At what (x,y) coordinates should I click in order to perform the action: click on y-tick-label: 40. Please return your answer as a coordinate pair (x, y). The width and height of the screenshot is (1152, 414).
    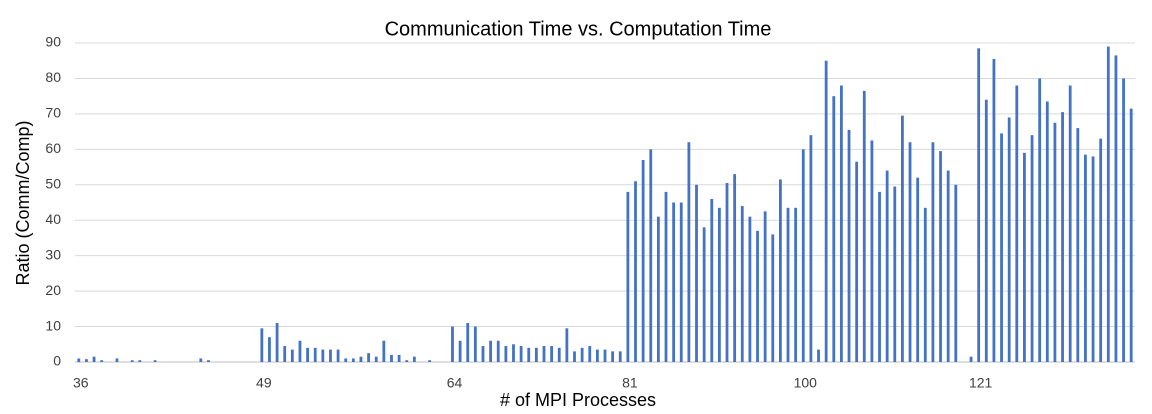
    Looking at the image, I should click on (53, 219).